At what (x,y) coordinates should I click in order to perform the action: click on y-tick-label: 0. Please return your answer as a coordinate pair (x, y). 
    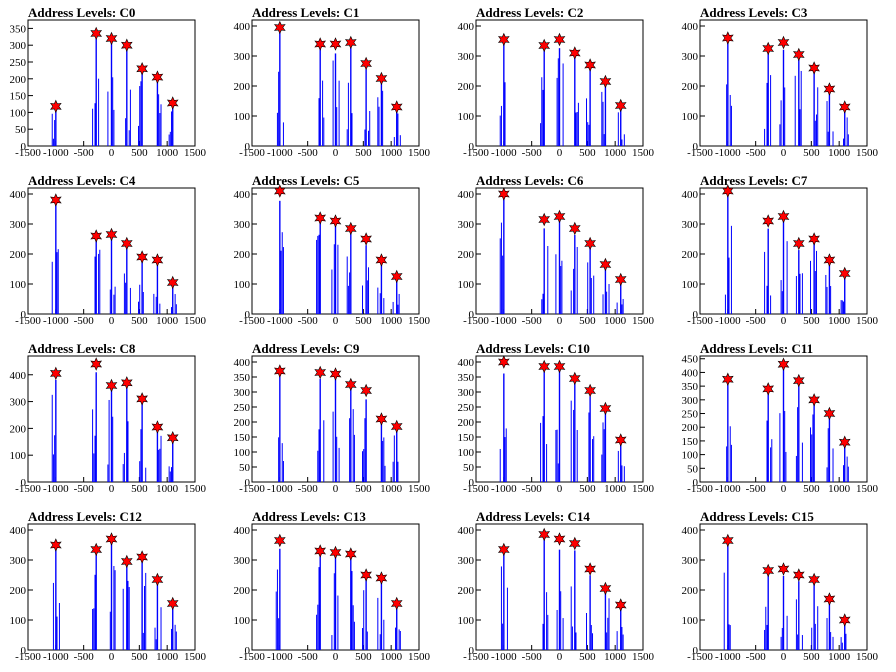
    Looking at the image, I should click on (24, 315).